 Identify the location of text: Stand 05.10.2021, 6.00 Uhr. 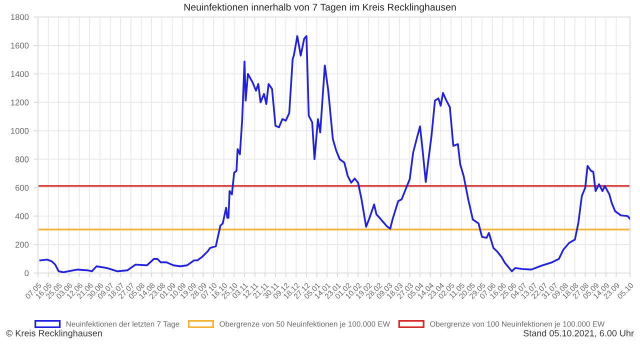
(578, 334).